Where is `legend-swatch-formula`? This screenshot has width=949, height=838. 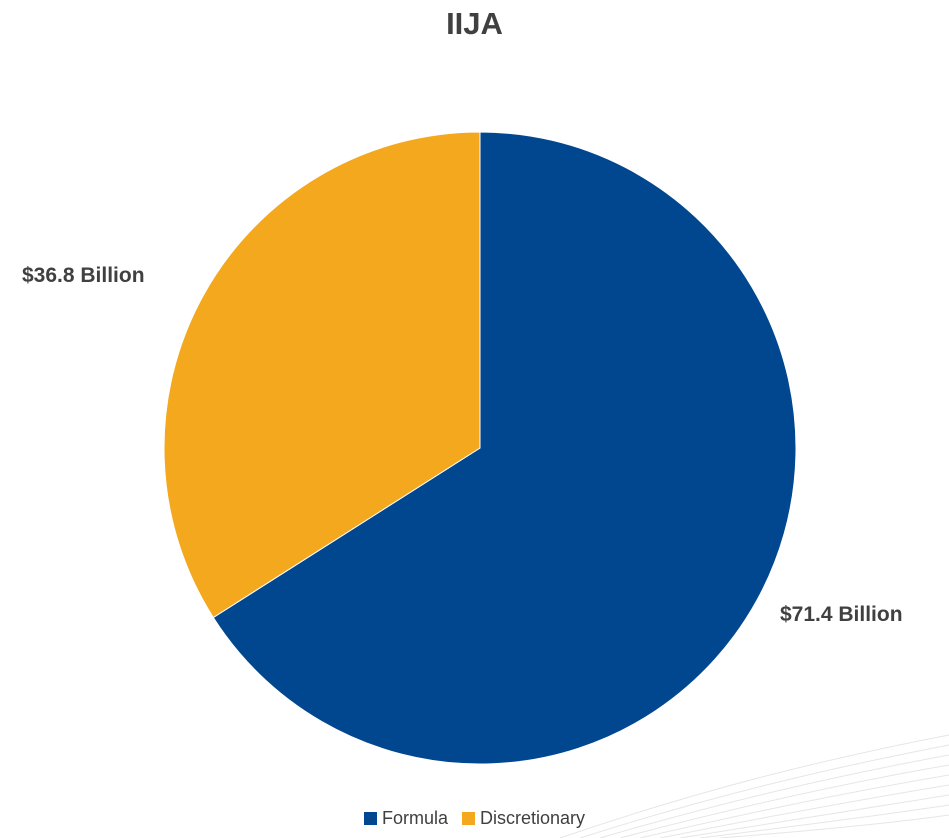
legend-swatch-formula is located at coordinates (370, 818).